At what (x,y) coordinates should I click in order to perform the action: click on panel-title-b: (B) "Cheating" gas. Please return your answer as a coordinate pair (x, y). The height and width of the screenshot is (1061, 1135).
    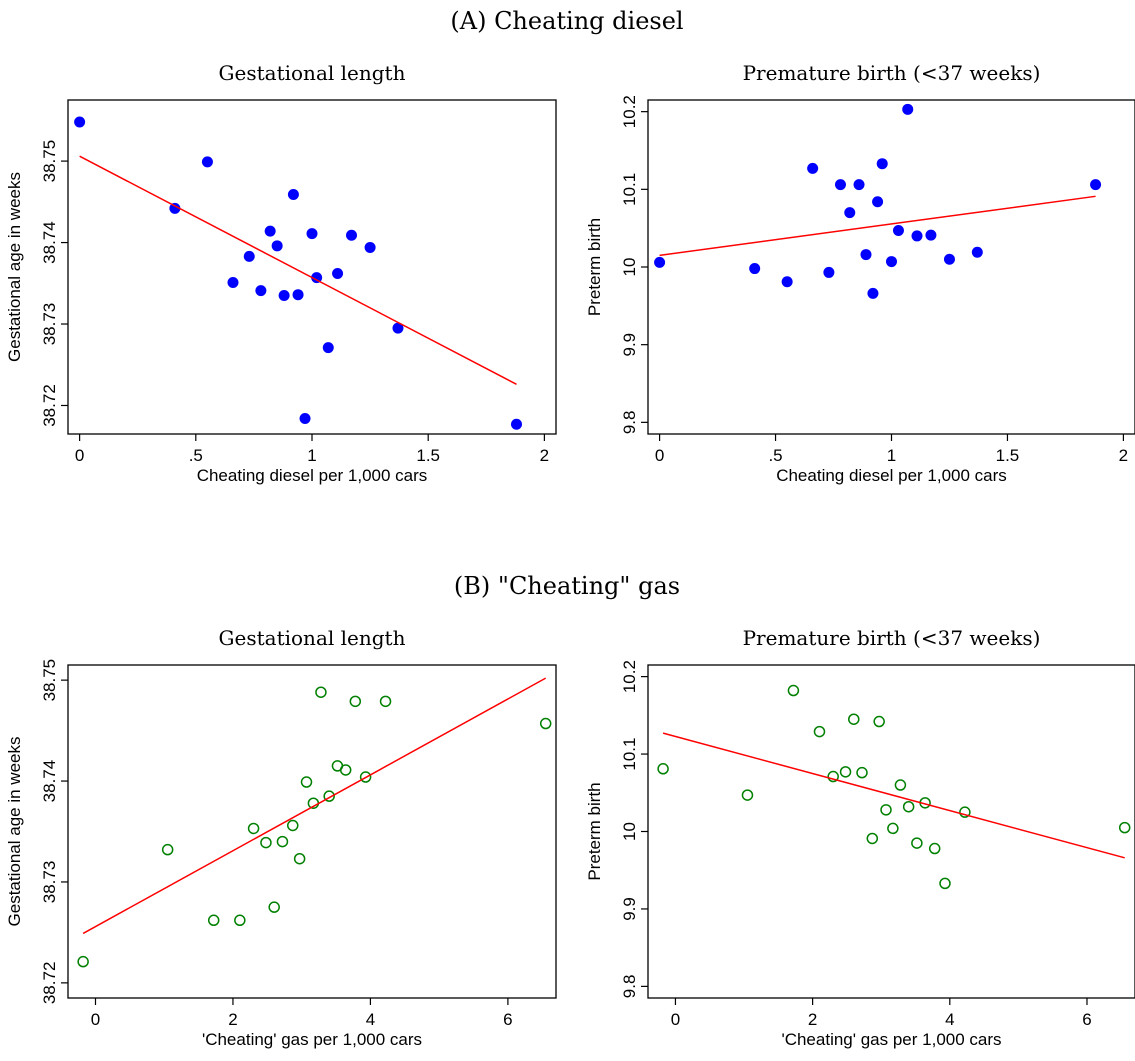
    Looking at the image, I should click on (567, 586).